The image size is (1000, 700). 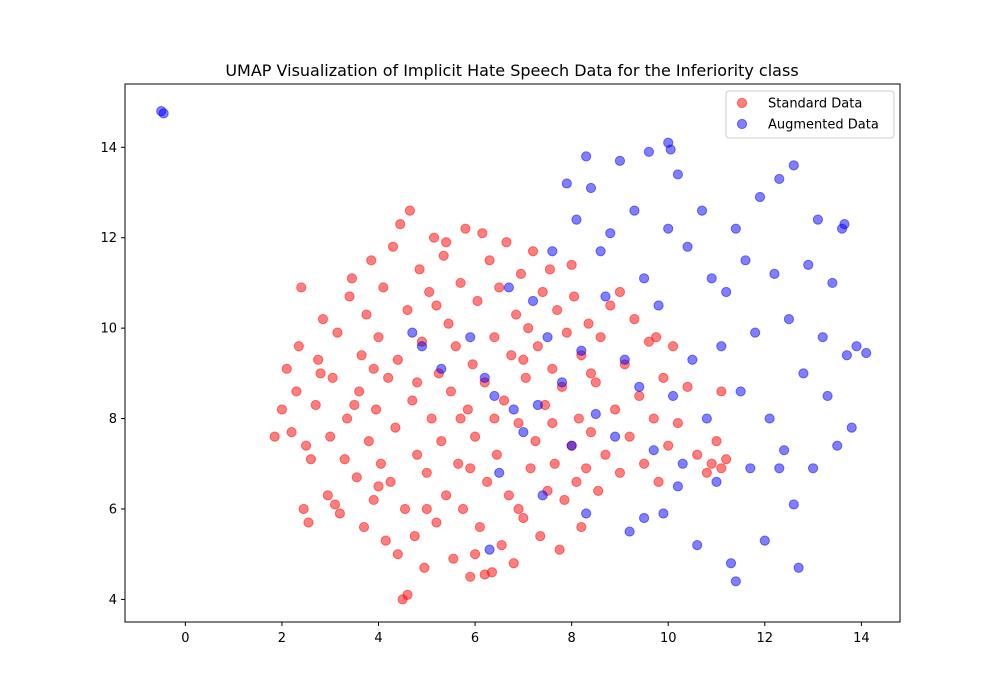 I want to click on y-tick-label: 14, so click(x=108, y=148).